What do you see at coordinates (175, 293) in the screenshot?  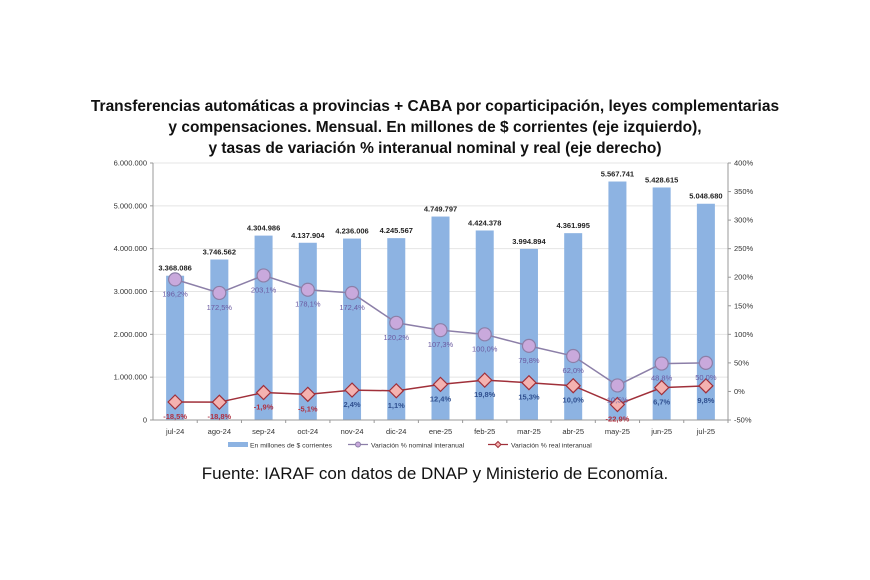 I see `nominal-value-label: 196,2%` at bounding box center [175, 293].